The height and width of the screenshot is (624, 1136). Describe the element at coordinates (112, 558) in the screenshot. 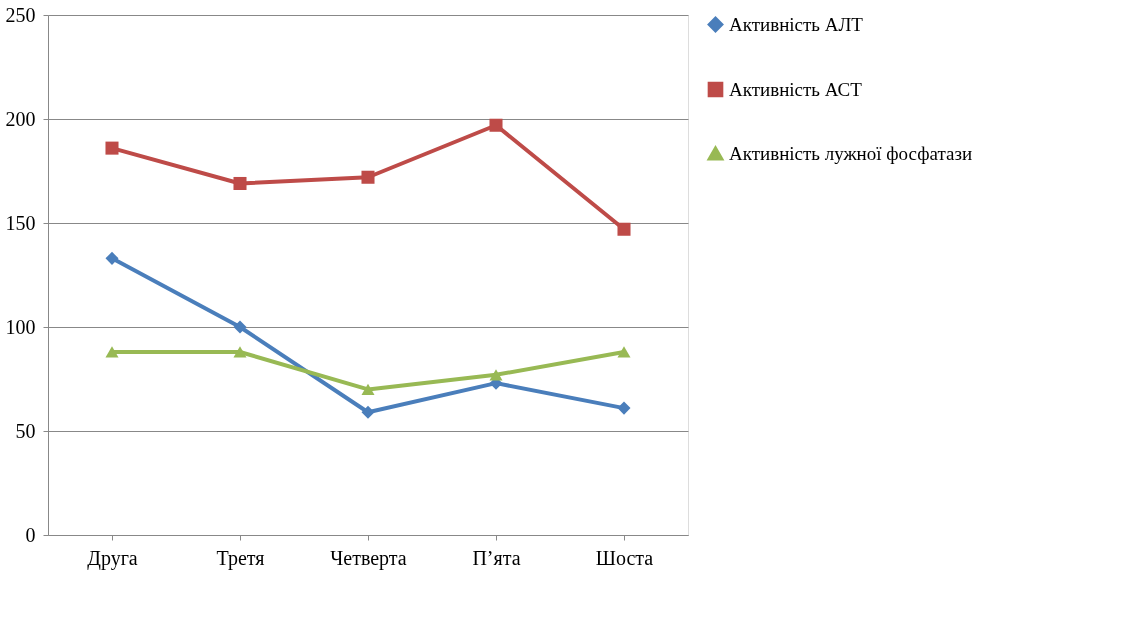

I see `x-tick-label: Друга` at that location.